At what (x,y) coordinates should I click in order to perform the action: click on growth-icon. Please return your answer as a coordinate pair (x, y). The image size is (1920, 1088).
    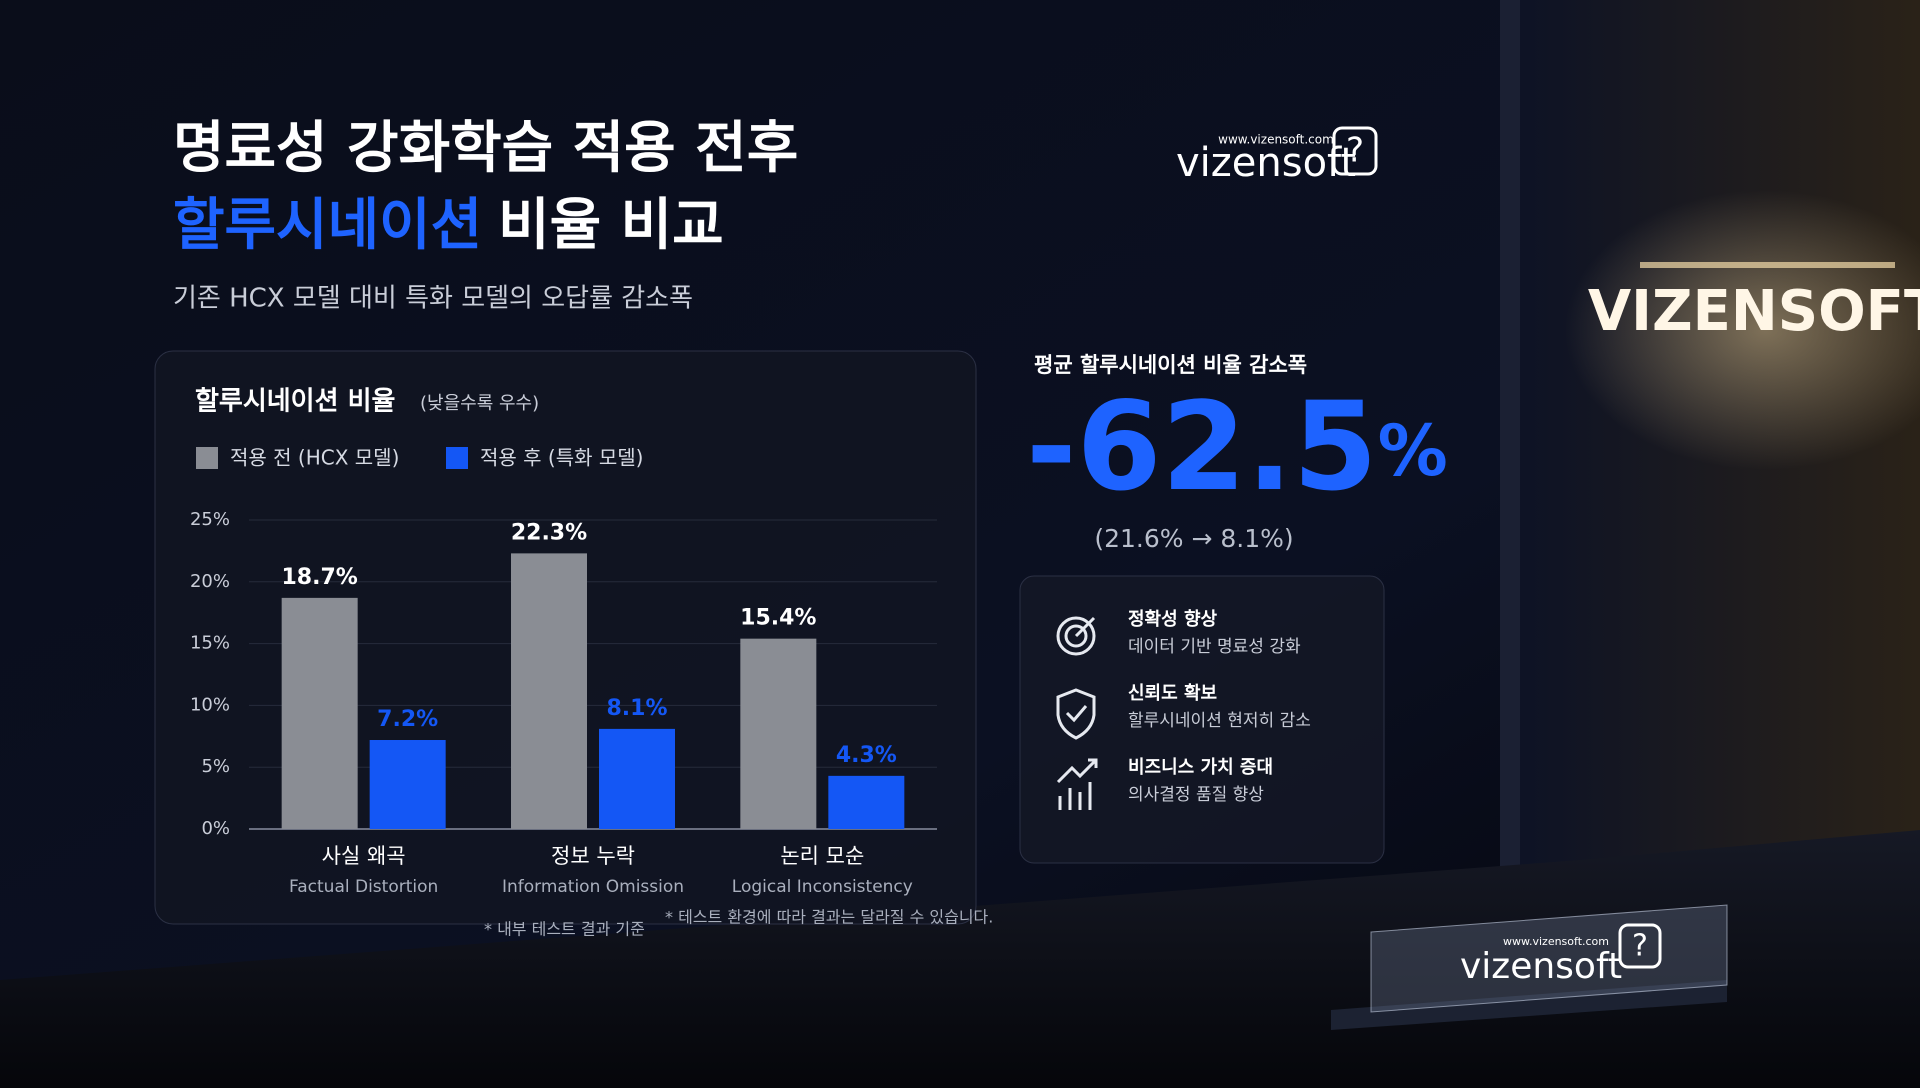
    Looking at the image, I should click on (1077, 771).